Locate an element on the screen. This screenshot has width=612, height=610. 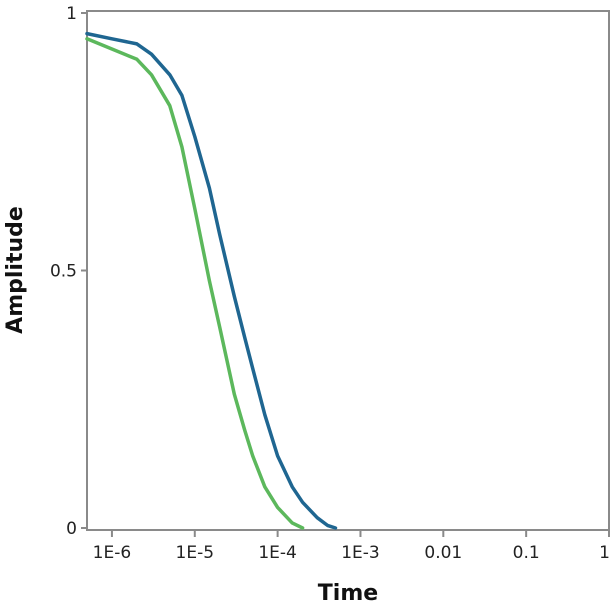
x-tick-label: 1E-5 is located at coordinates (195, 553).